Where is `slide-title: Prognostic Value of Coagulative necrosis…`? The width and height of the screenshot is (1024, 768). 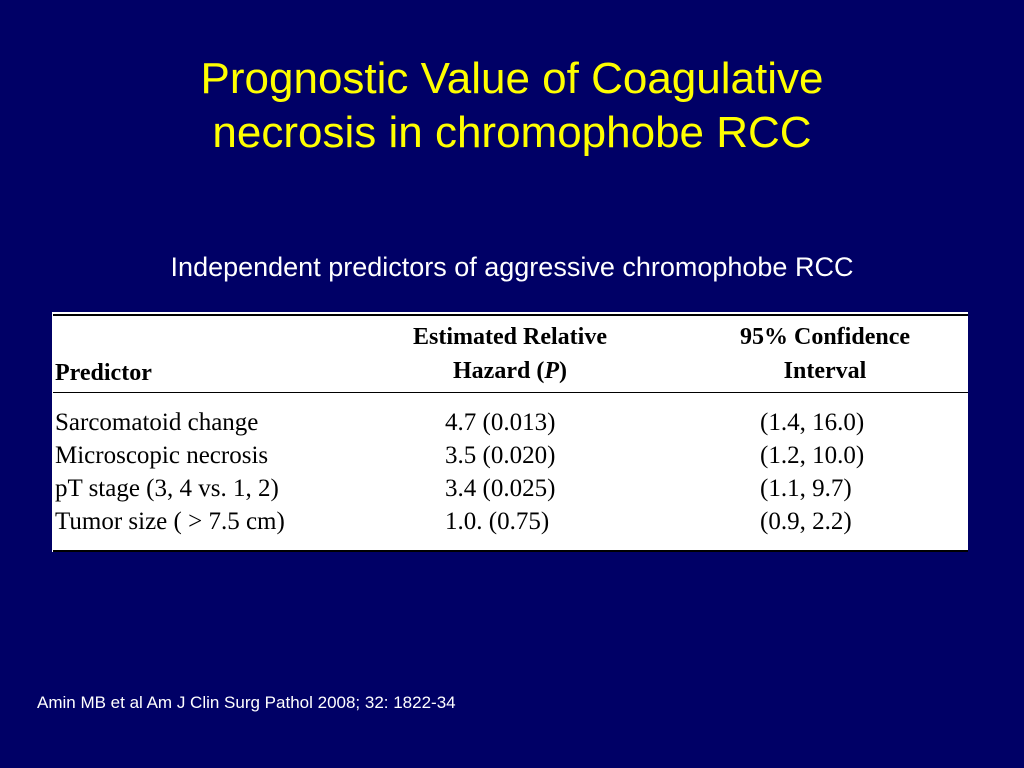 slide-title: Prognostic Value of Coagulative necrosis… is located at coordinates (512, 106).